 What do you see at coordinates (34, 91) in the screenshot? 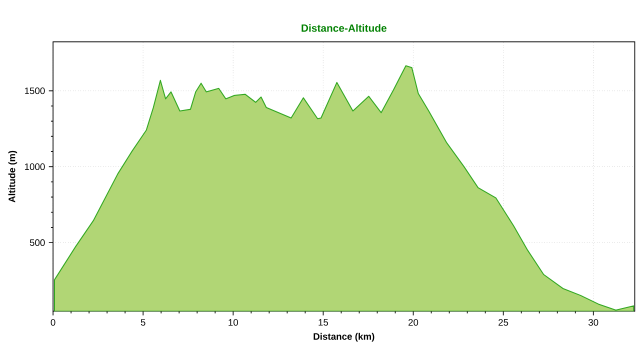
I see `y-tick-label: 1500` at bounding box center [34, 91].